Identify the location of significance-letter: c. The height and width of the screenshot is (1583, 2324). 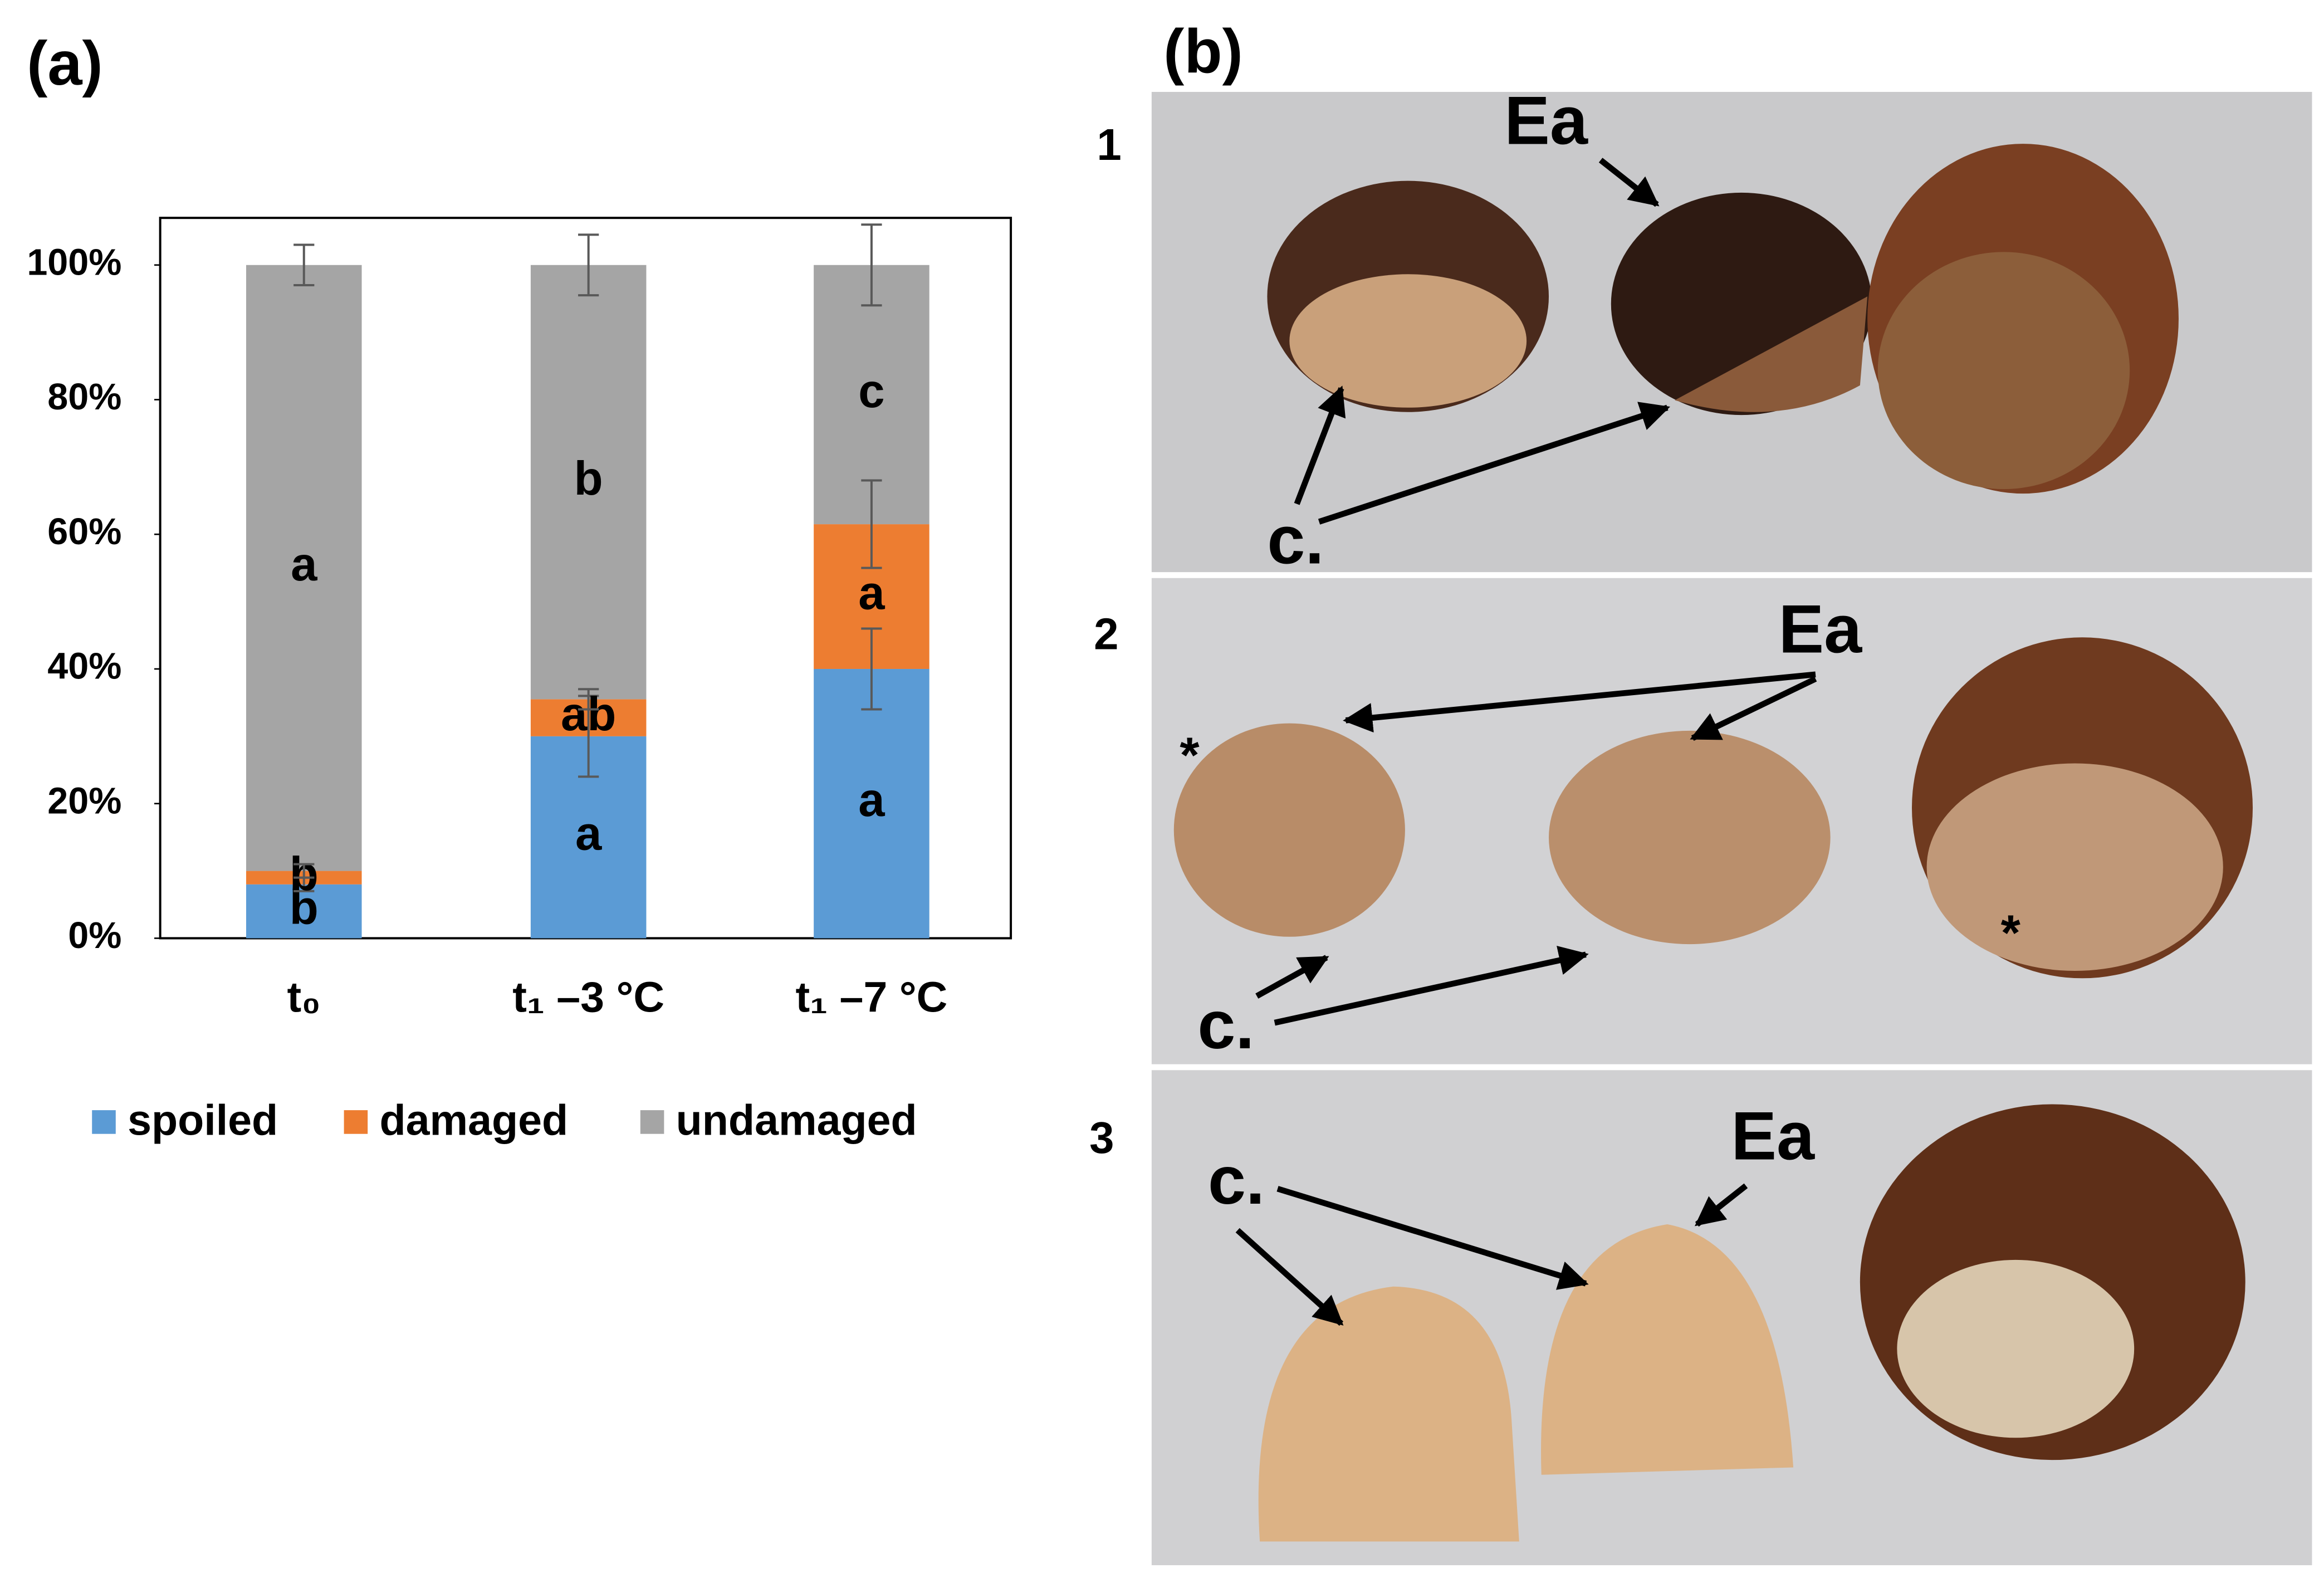
(871, 391).